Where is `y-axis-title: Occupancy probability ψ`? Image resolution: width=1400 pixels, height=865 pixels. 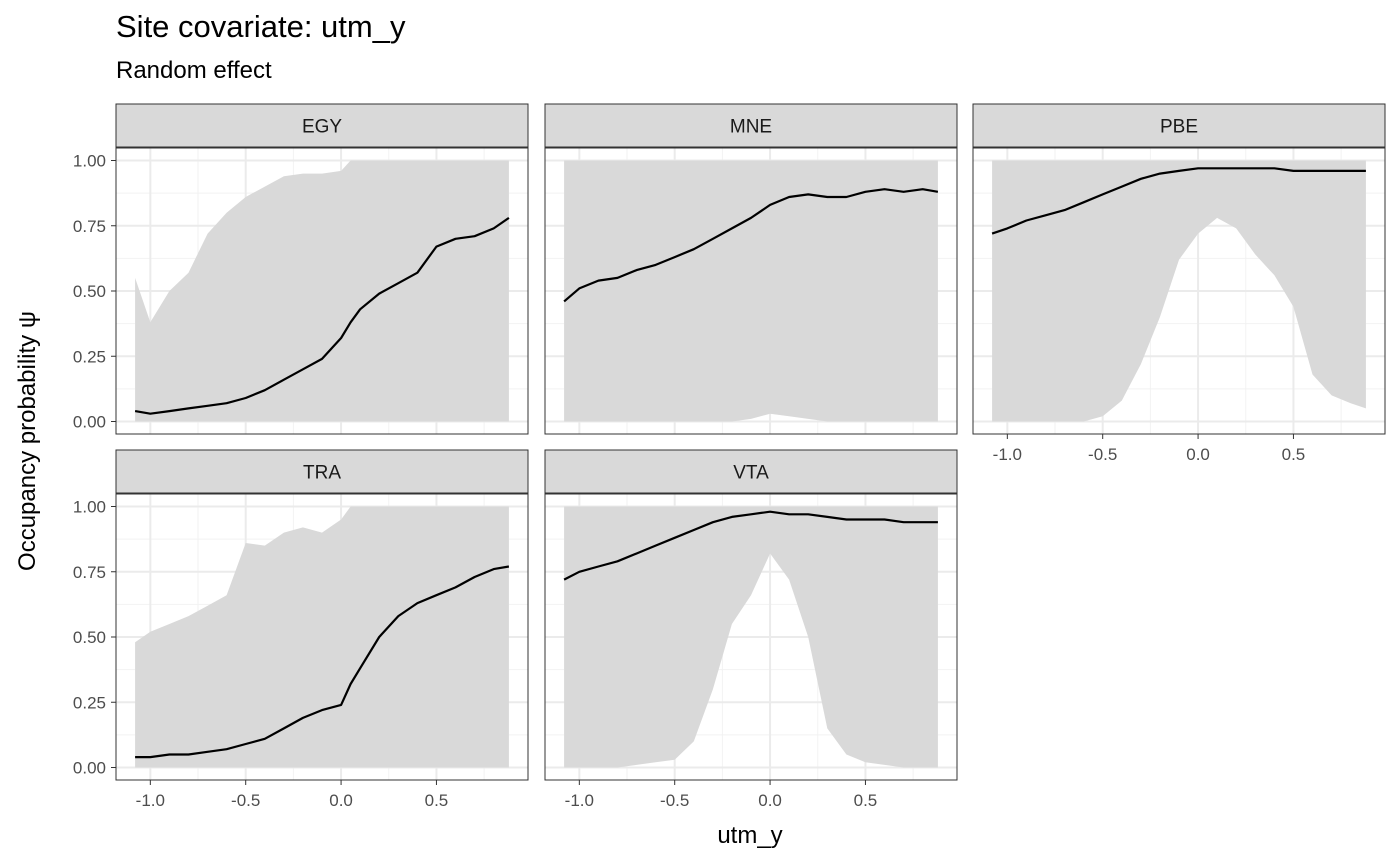 y-axis-title: Occupancy probability ψ is located at coordinates (27, 441).